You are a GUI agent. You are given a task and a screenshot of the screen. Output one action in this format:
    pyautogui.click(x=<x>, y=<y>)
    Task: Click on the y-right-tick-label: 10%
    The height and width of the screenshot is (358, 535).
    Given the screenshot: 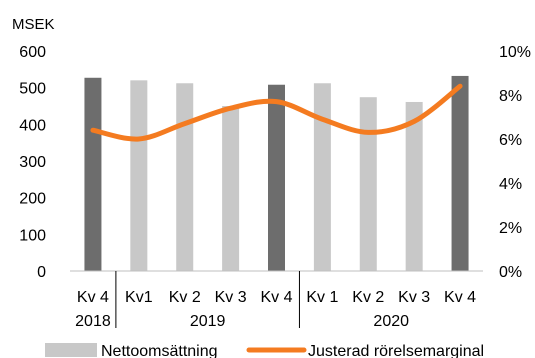 What is the action you would take?
    pyautogui.click(x=515, y=52)
    